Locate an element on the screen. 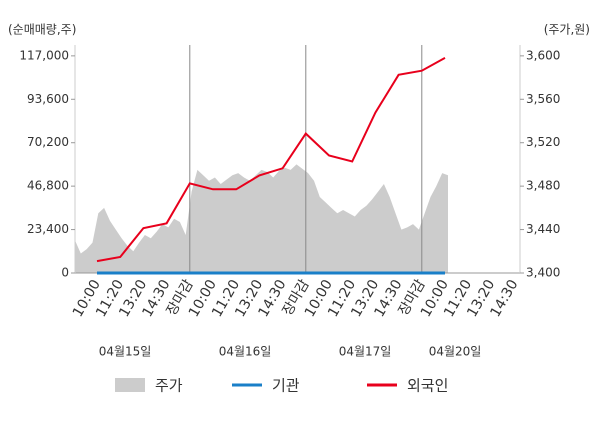  y-tick-label: 93,600 is located at coordinates (48, 99).